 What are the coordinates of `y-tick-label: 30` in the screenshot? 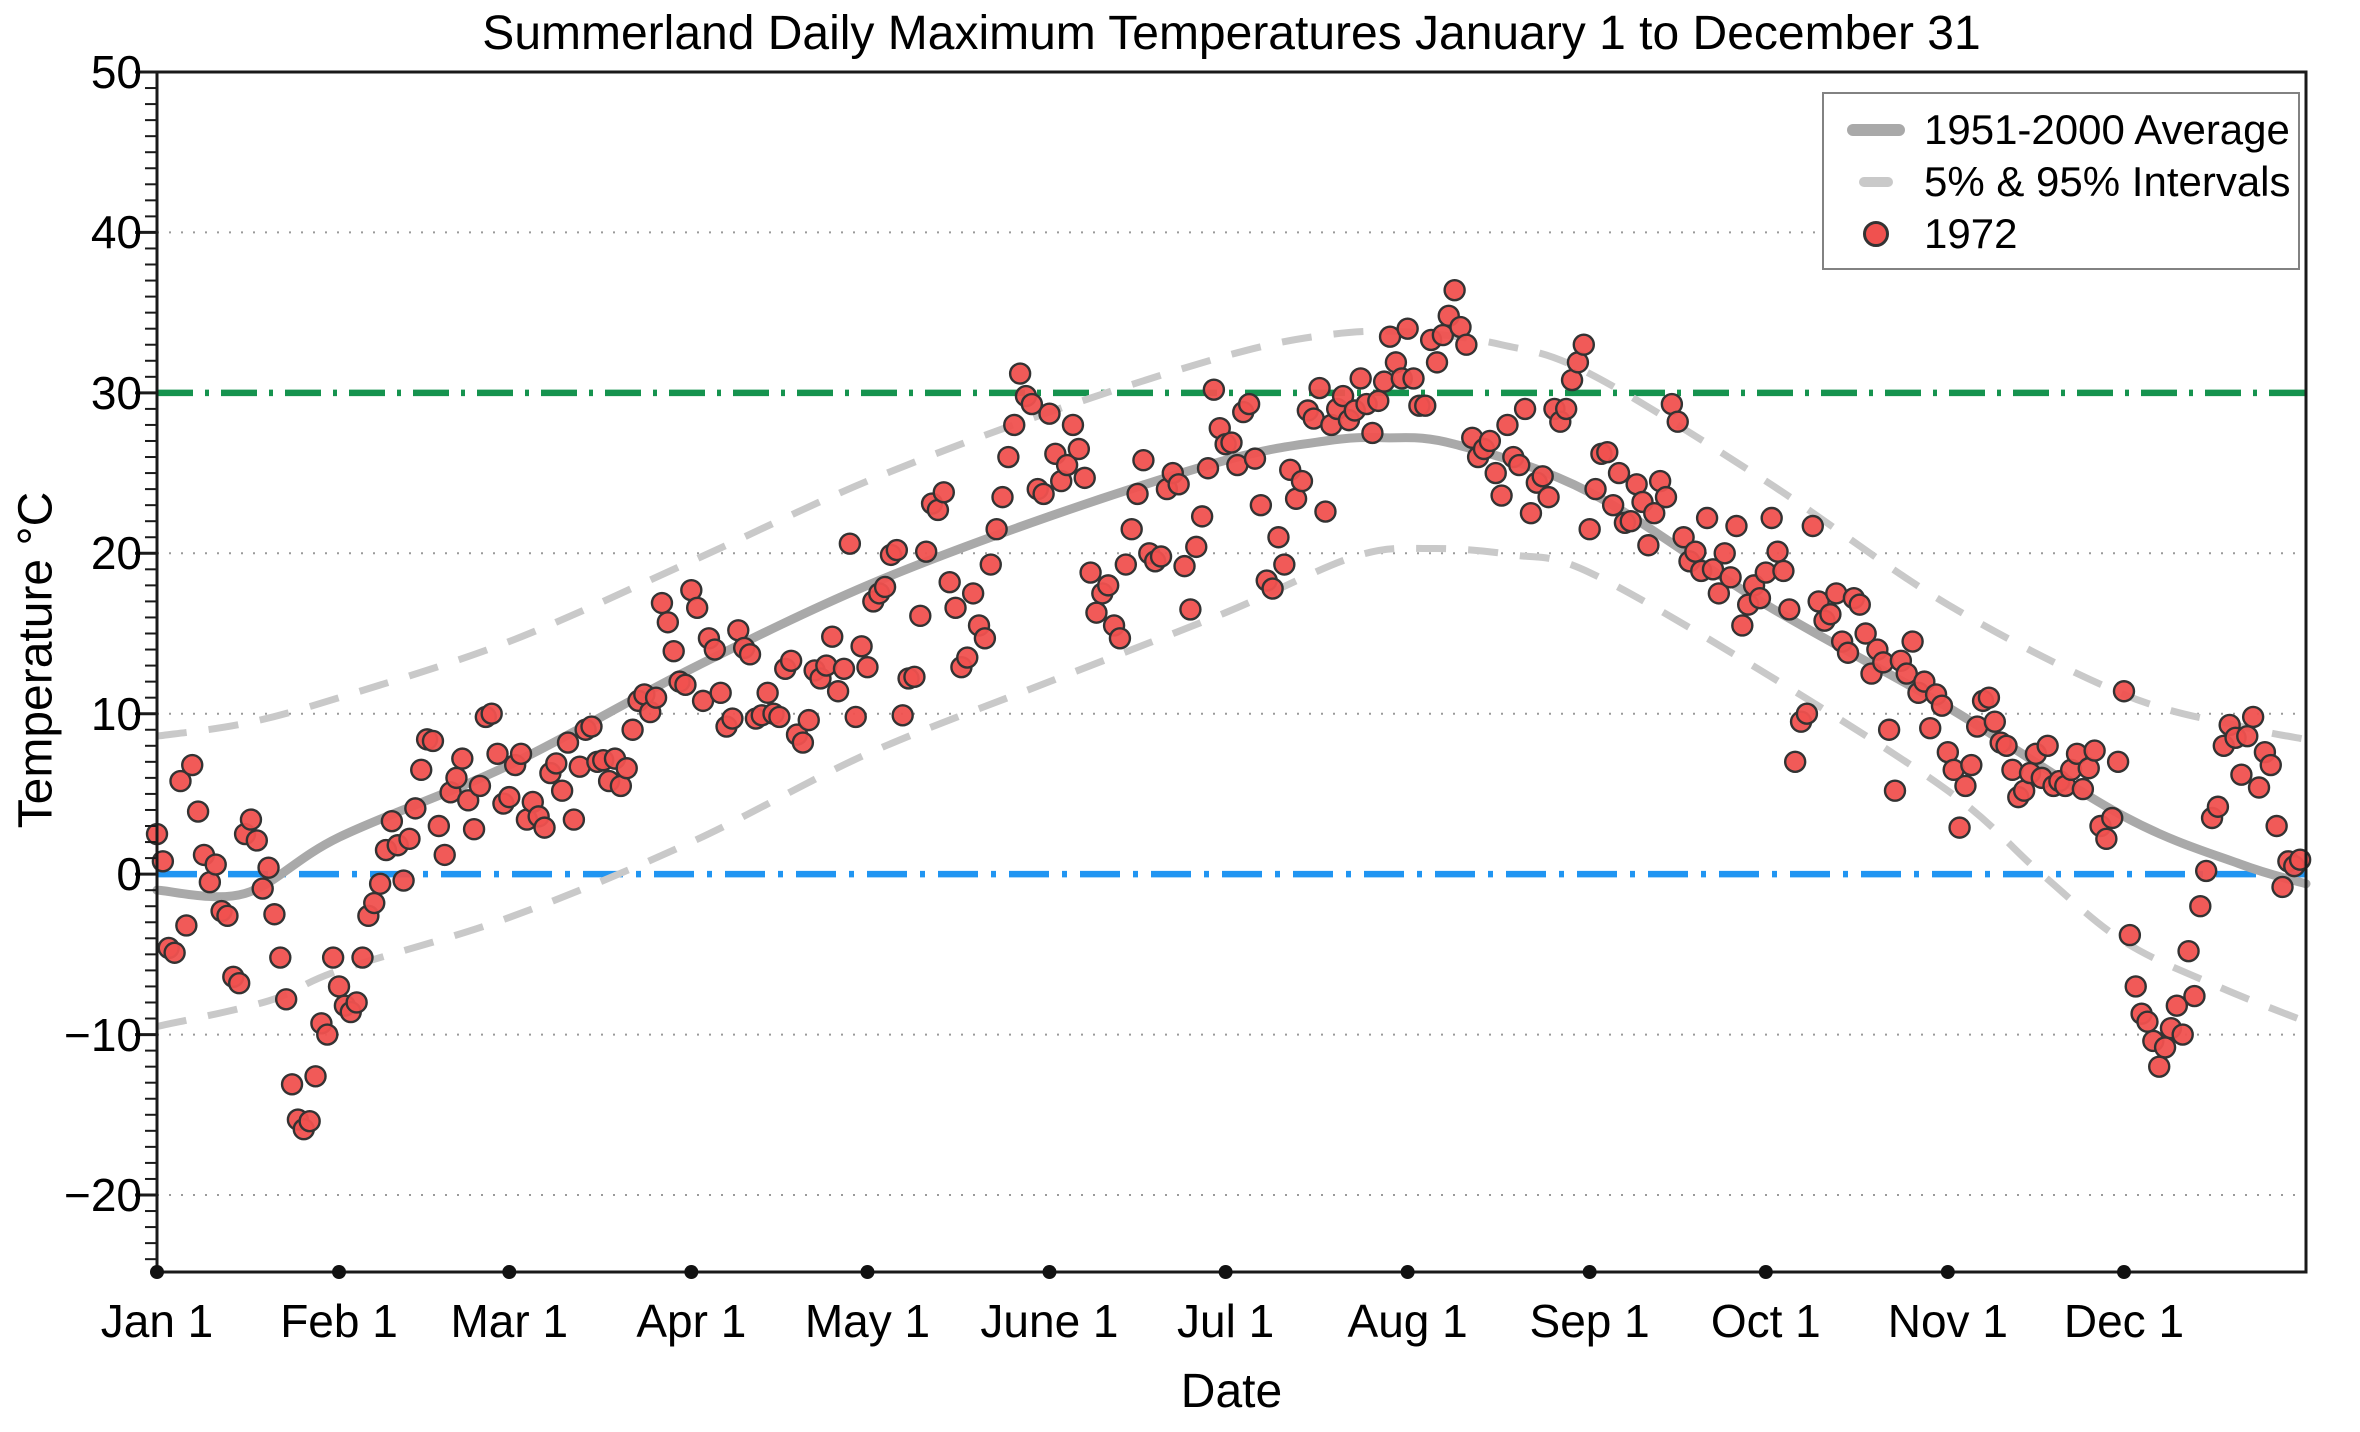 It's located at (116, 392).